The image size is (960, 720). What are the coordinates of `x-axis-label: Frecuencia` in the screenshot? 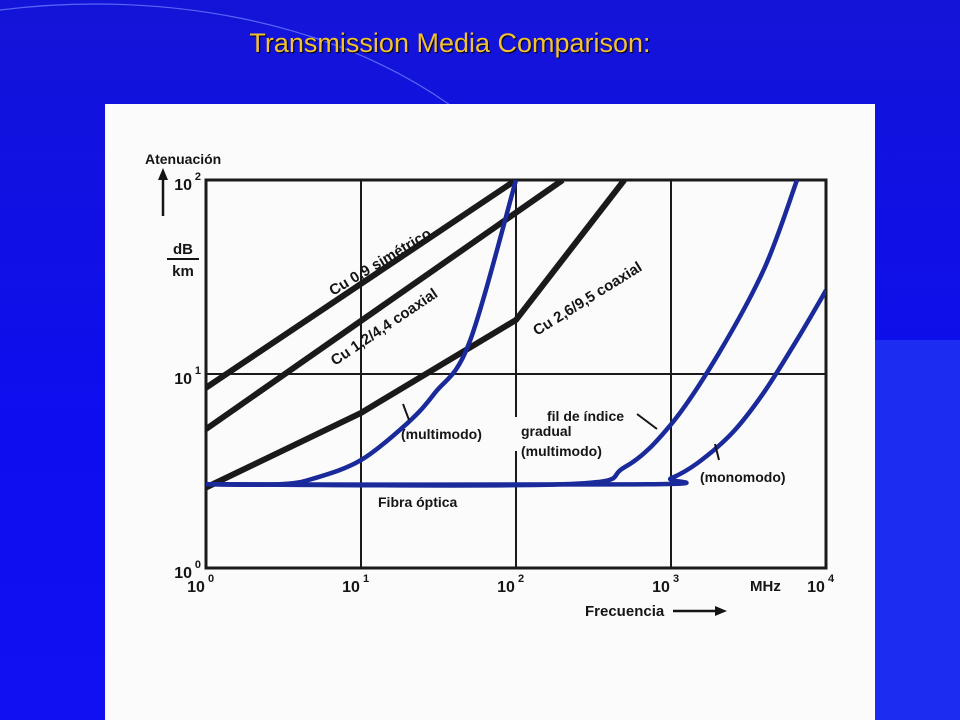 It's located at (625, 611).